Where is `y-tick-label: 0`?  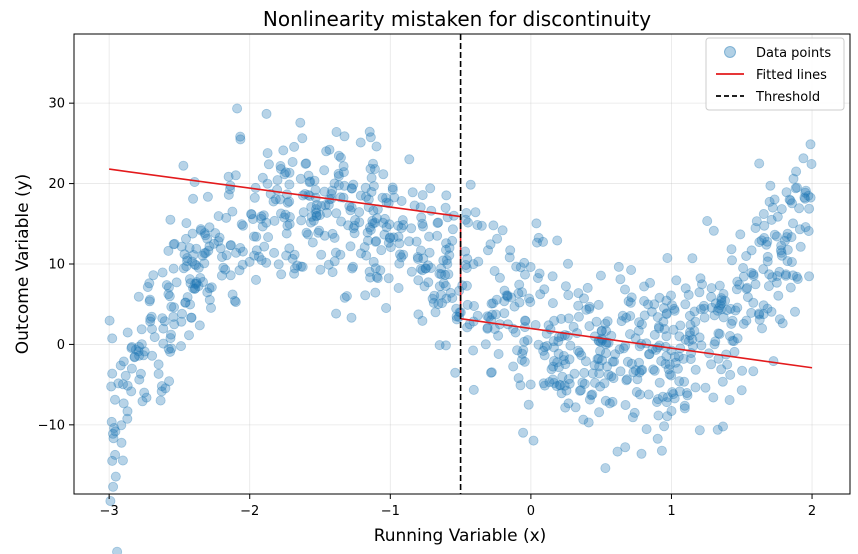 y-tick-label: 0 is located at coordinates (61, 345).